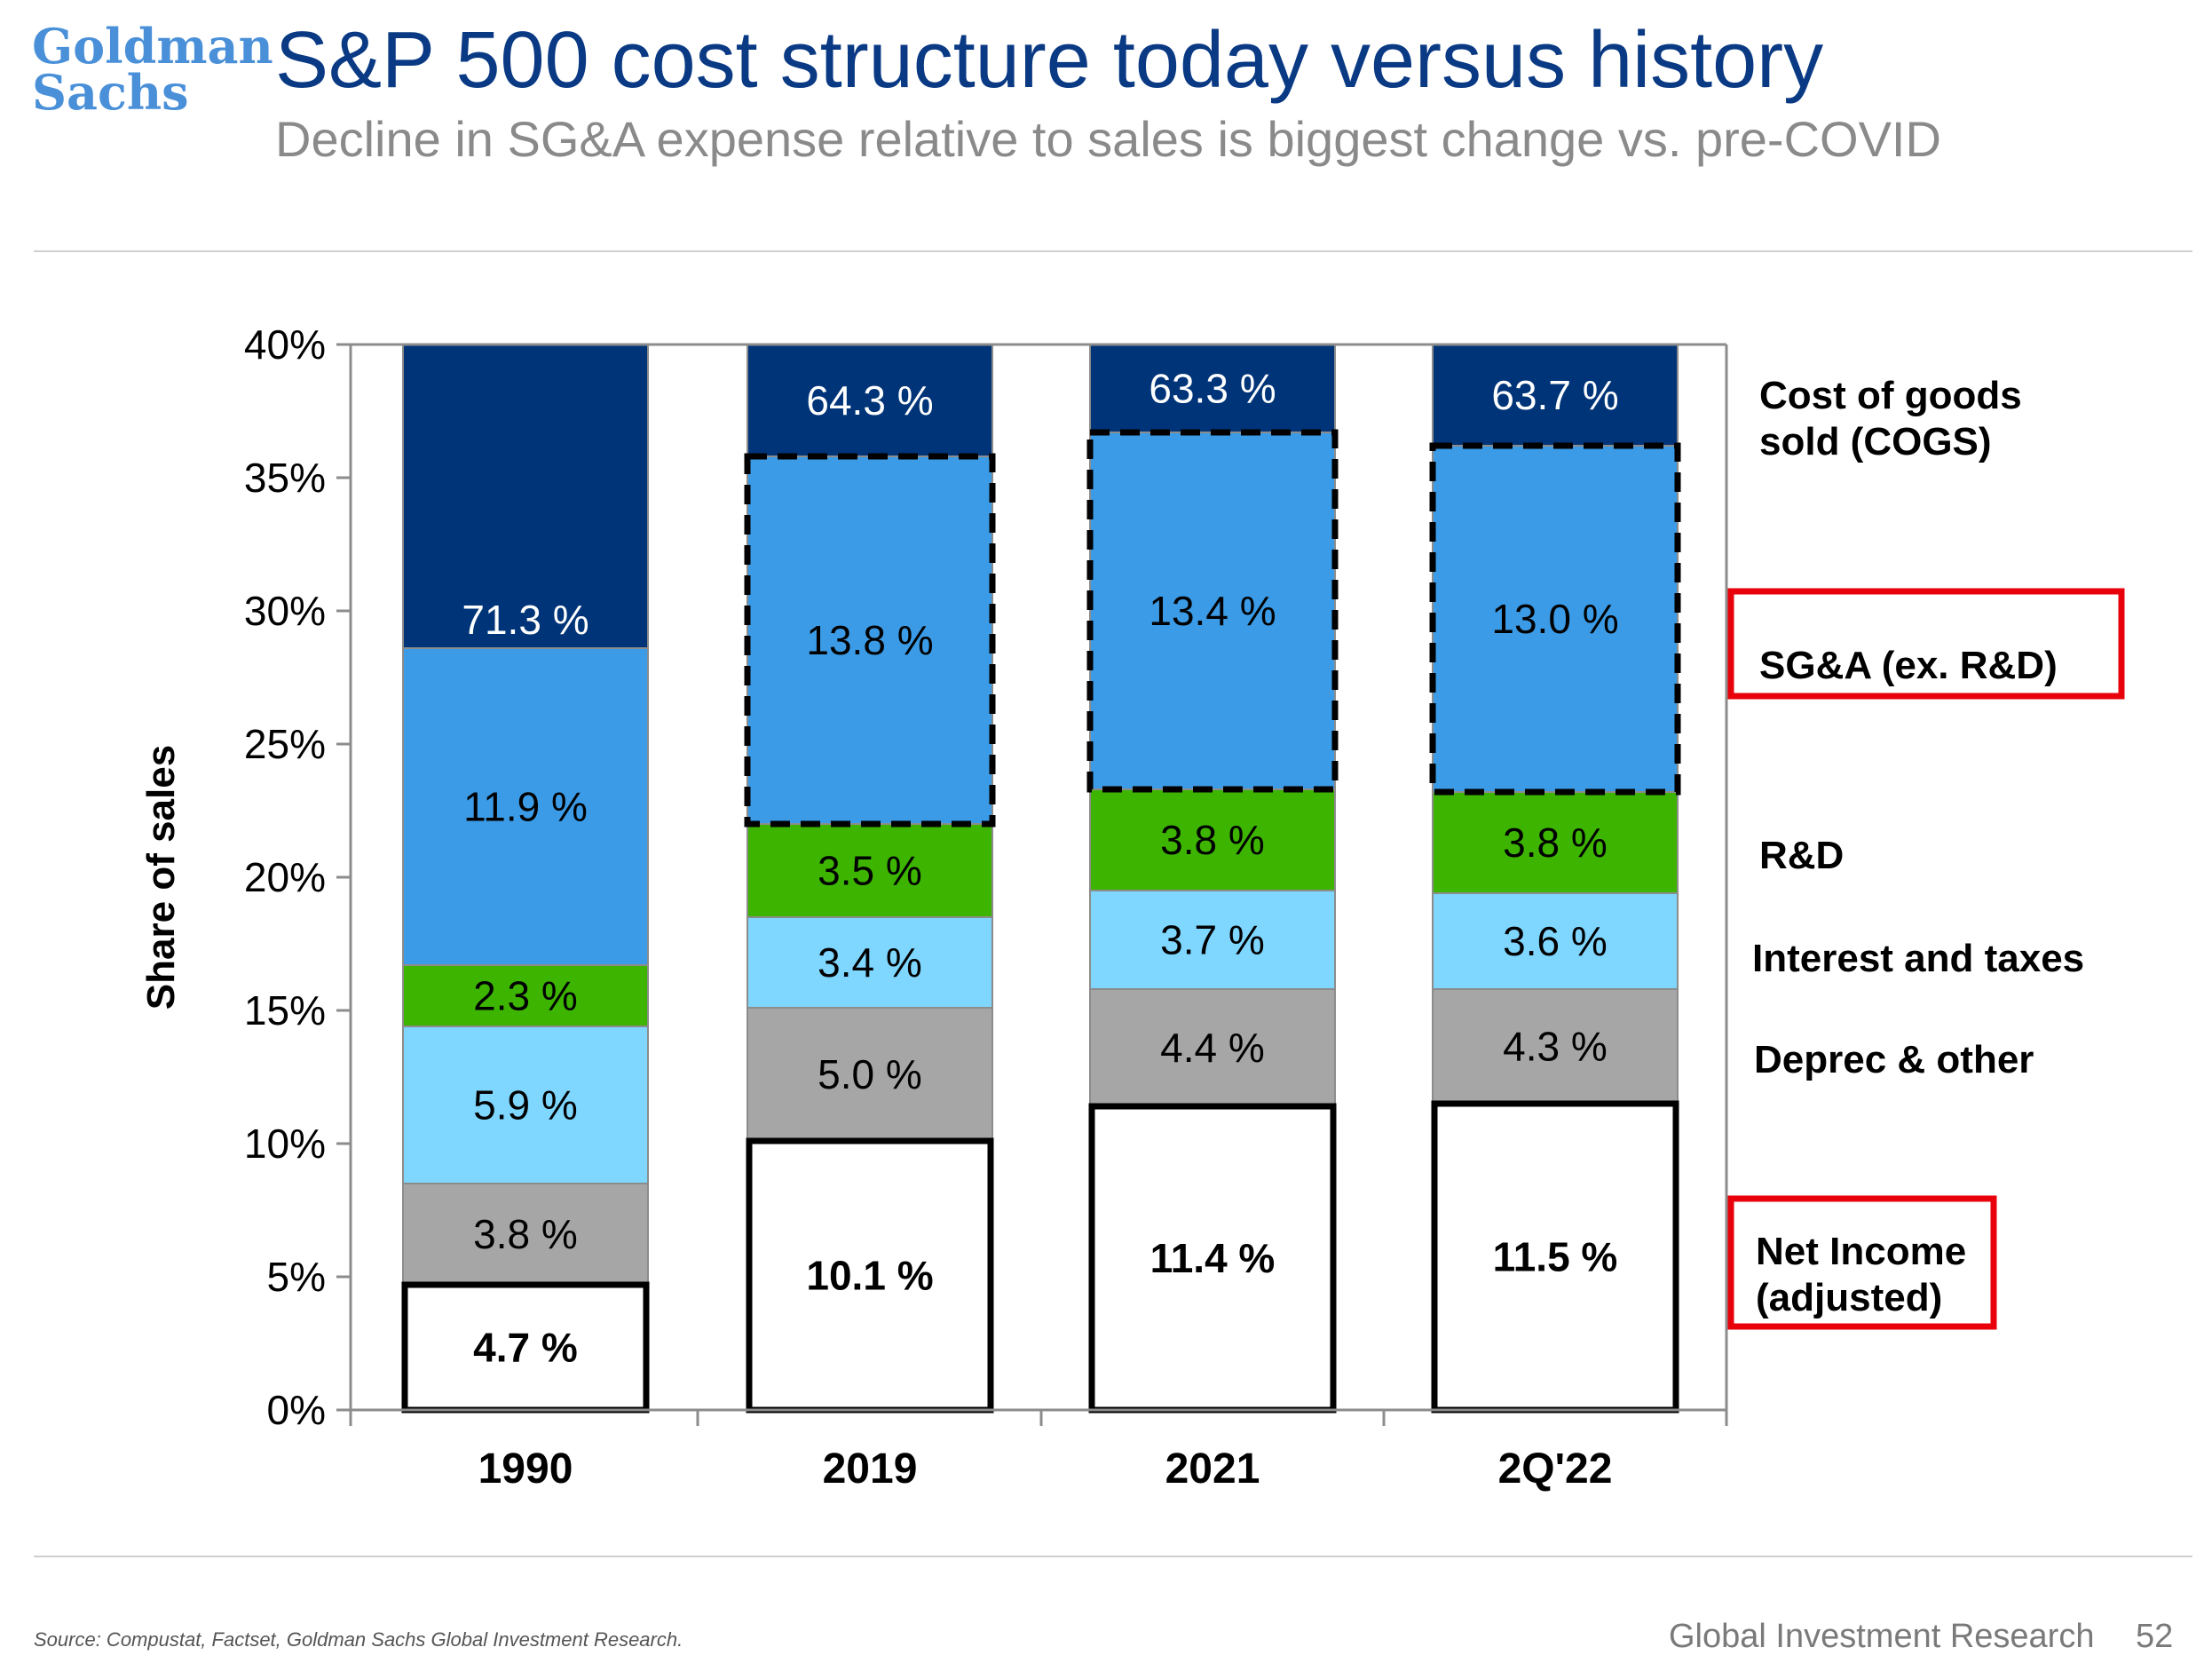 The image size is (2212, 1671). I want to click on x-tick-label-1: 2019, so click(870, 1469).